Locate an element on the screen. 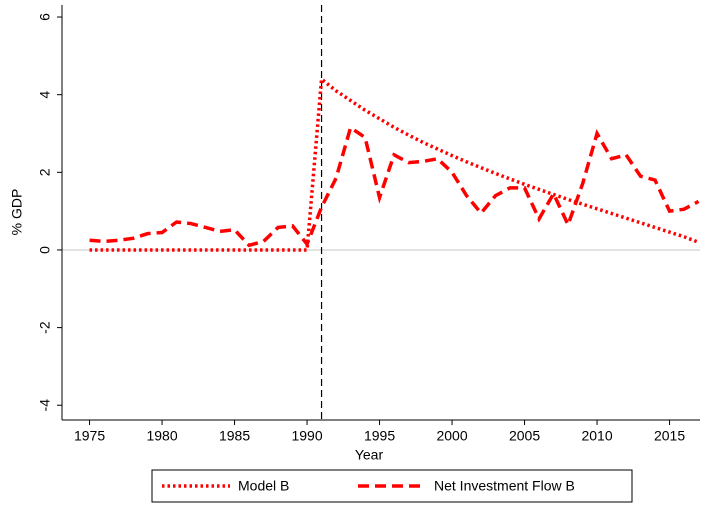 The height and width of the screenshot is (506, 703). x-tick-label: 1975 is located at coordinates (89, 436).